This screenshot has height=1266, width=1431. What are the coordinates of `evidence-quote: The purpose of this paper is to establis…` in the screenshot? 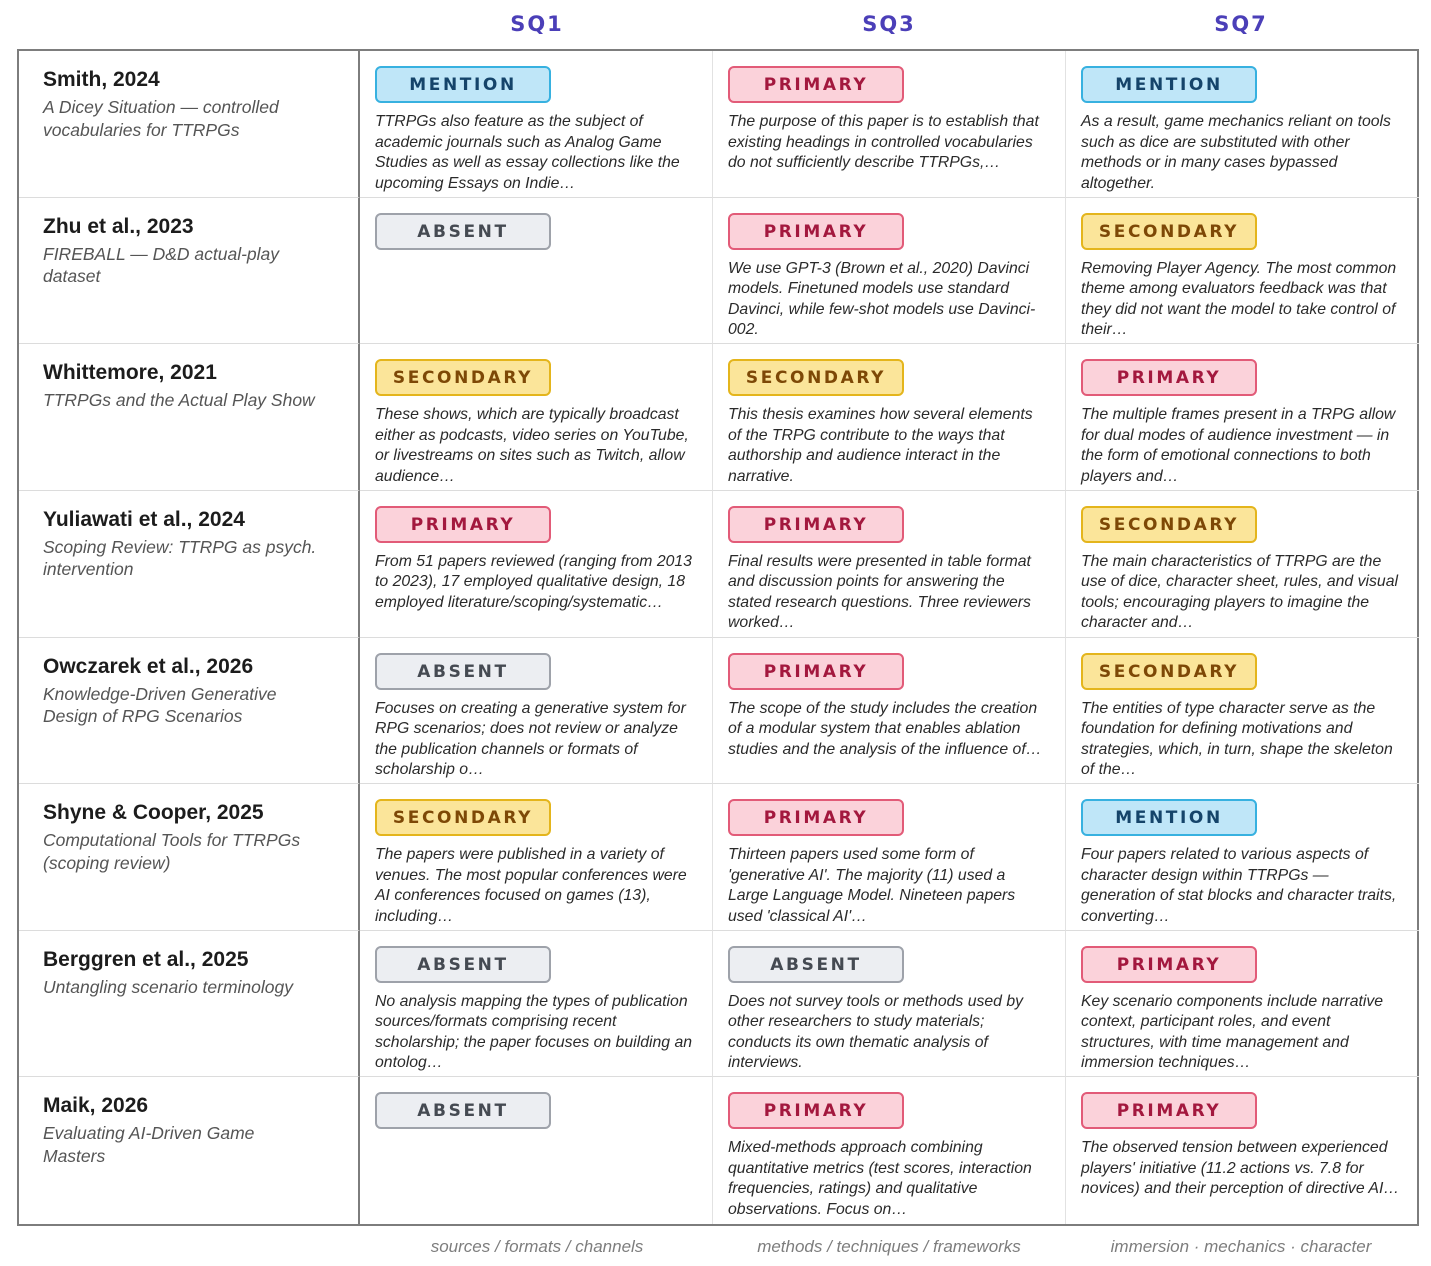 It's located at (883, 142).